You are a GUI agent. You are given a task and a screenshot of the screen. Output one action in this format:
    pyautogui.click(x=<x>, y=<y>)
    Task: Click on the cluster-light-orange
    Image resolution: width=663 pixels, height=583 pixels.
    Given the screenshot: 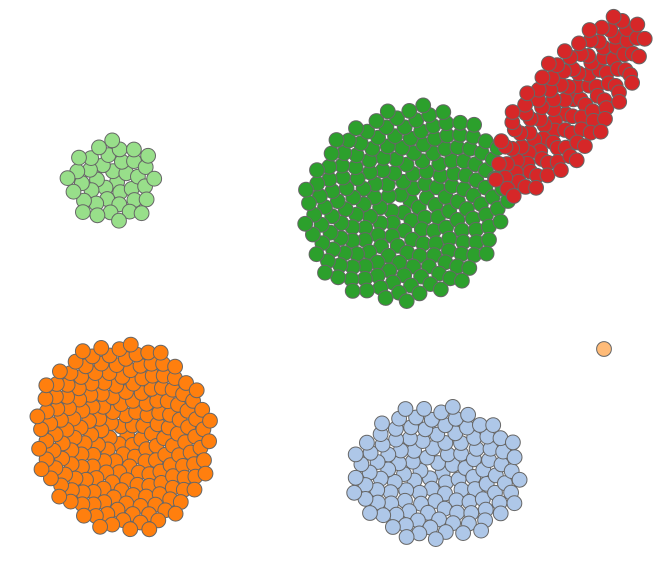 What is the action you would take?
    pyautogui.click(x=604, y=349)
    